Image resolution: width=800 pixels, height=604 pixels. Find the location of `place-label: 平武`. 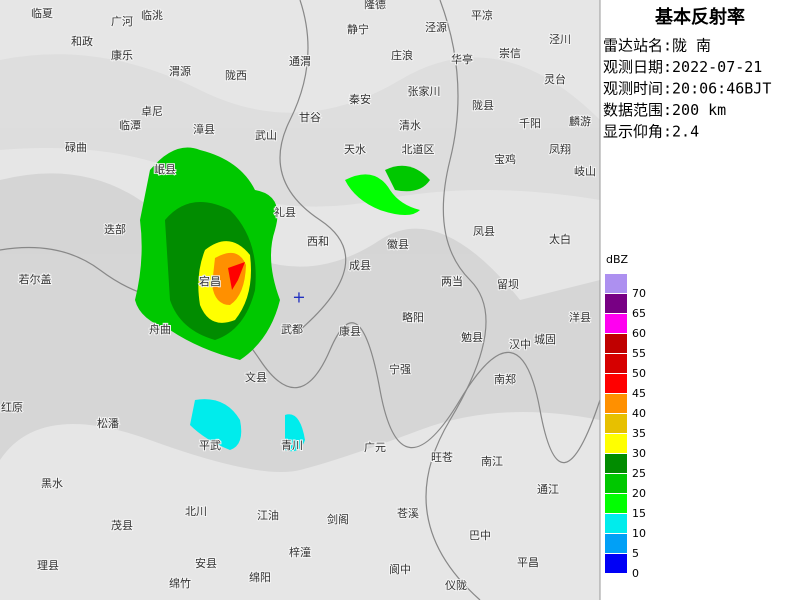

place-label: 平武 is located at coordinates (210, 445).